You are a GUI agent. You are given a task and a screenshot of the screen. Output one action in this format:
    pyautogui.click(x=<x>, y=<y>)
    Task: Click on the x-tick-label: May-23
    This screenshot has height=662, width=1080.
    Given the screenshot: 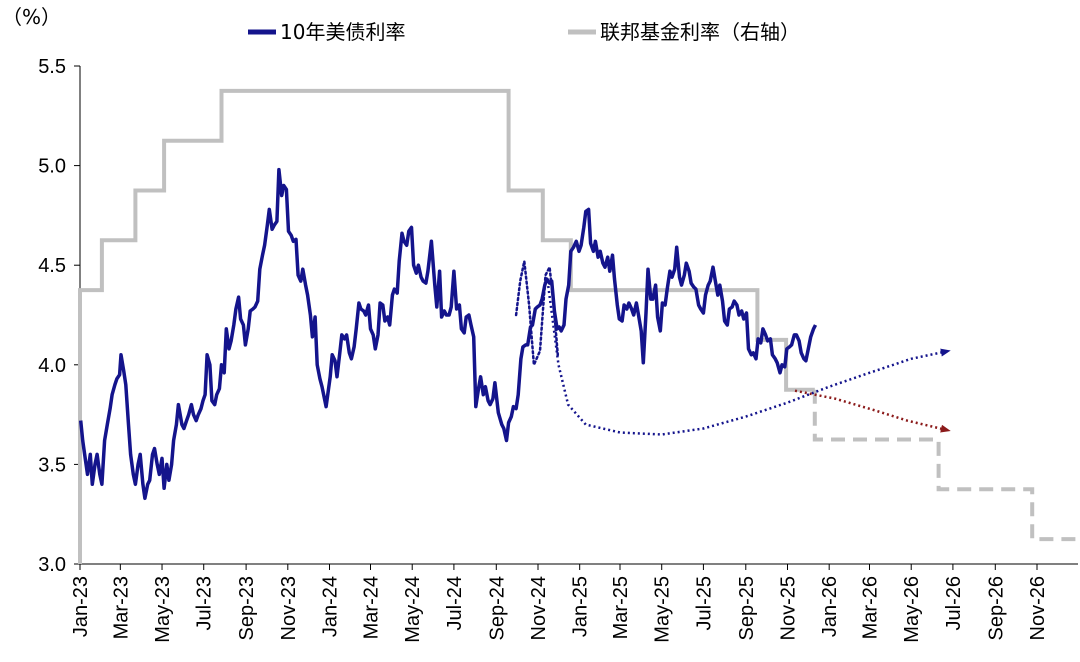 What is the action you would take?
    pyautogui.click(x=163, y=609)
    